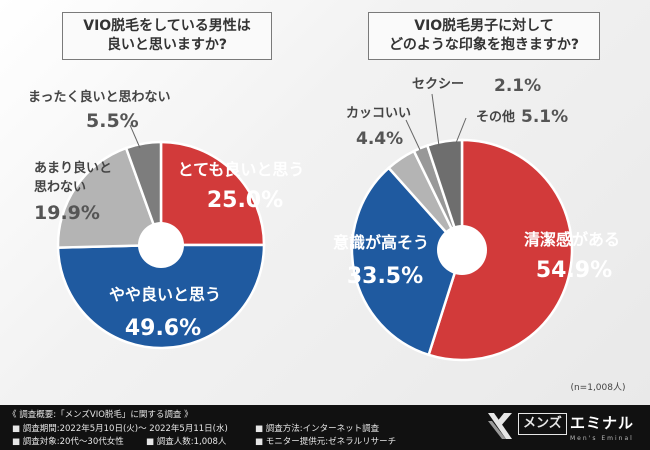 The height and width of the screenshot is (450, 650). What do you see at coordinates (602, 423) in the screenshot?
I see `logo-word-eminal: エミナル` at bounding box center [602, 423].